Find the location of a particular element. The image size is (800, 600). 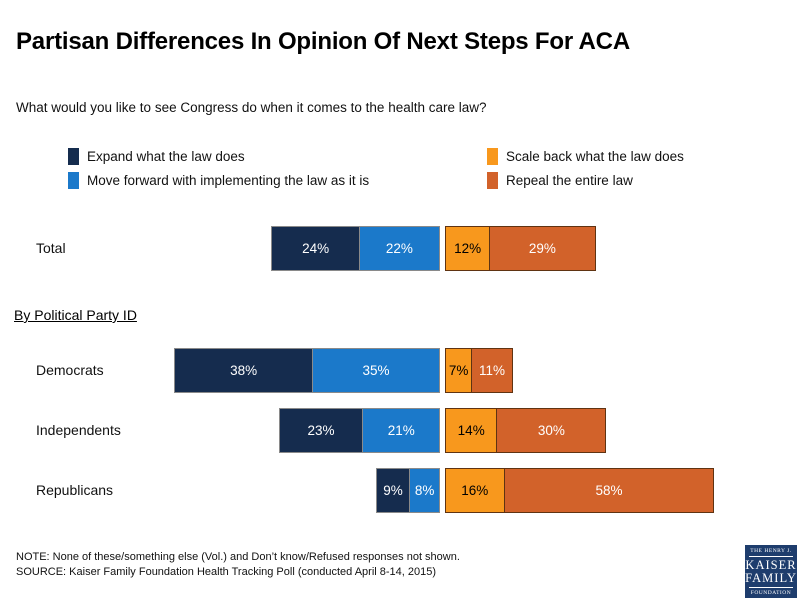

bar-row-democrats: Democrats 38% 35% 7% 11% is located at coordinates (400, 370).